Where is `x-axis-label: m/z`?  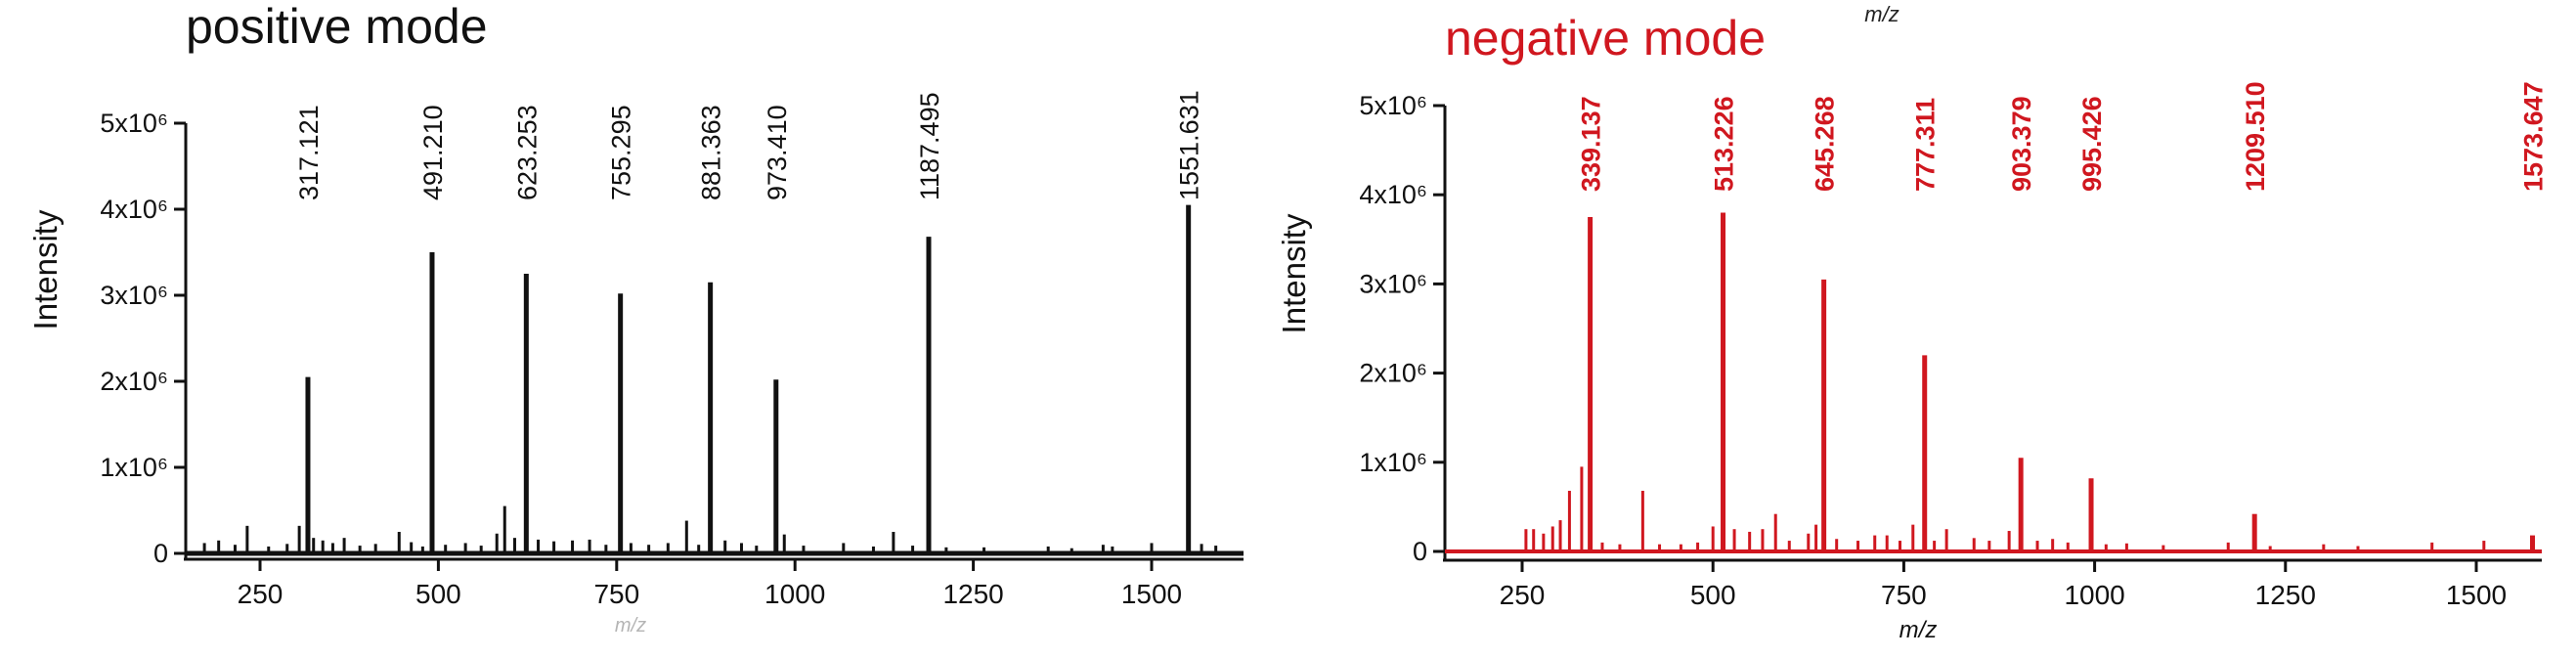
x-axis-label: m/z is located at coordinates (1918, 630).